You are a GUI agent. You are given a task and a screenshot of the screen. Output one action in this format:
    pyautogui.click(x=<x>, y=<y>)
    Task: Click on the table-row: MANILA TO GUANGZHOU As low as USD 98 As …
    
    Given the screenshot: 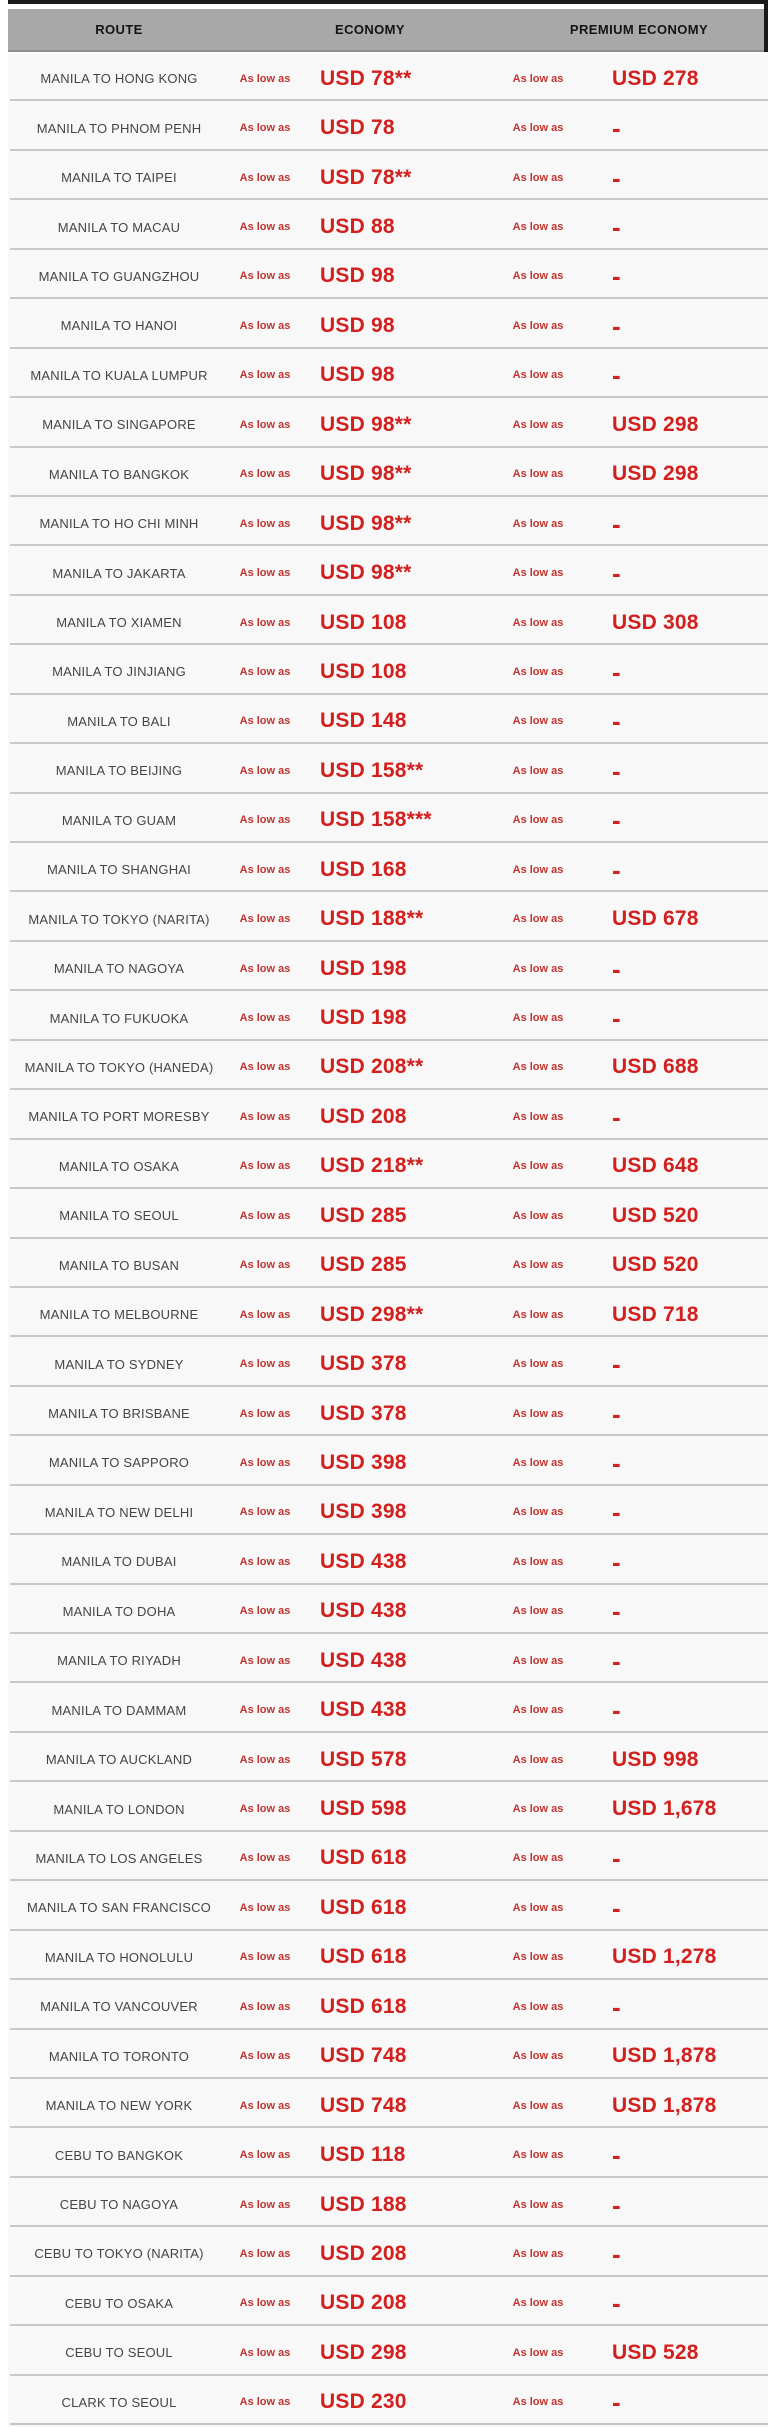 What is the action you would take?
    pyautogui.click(x=388, y=276)
    